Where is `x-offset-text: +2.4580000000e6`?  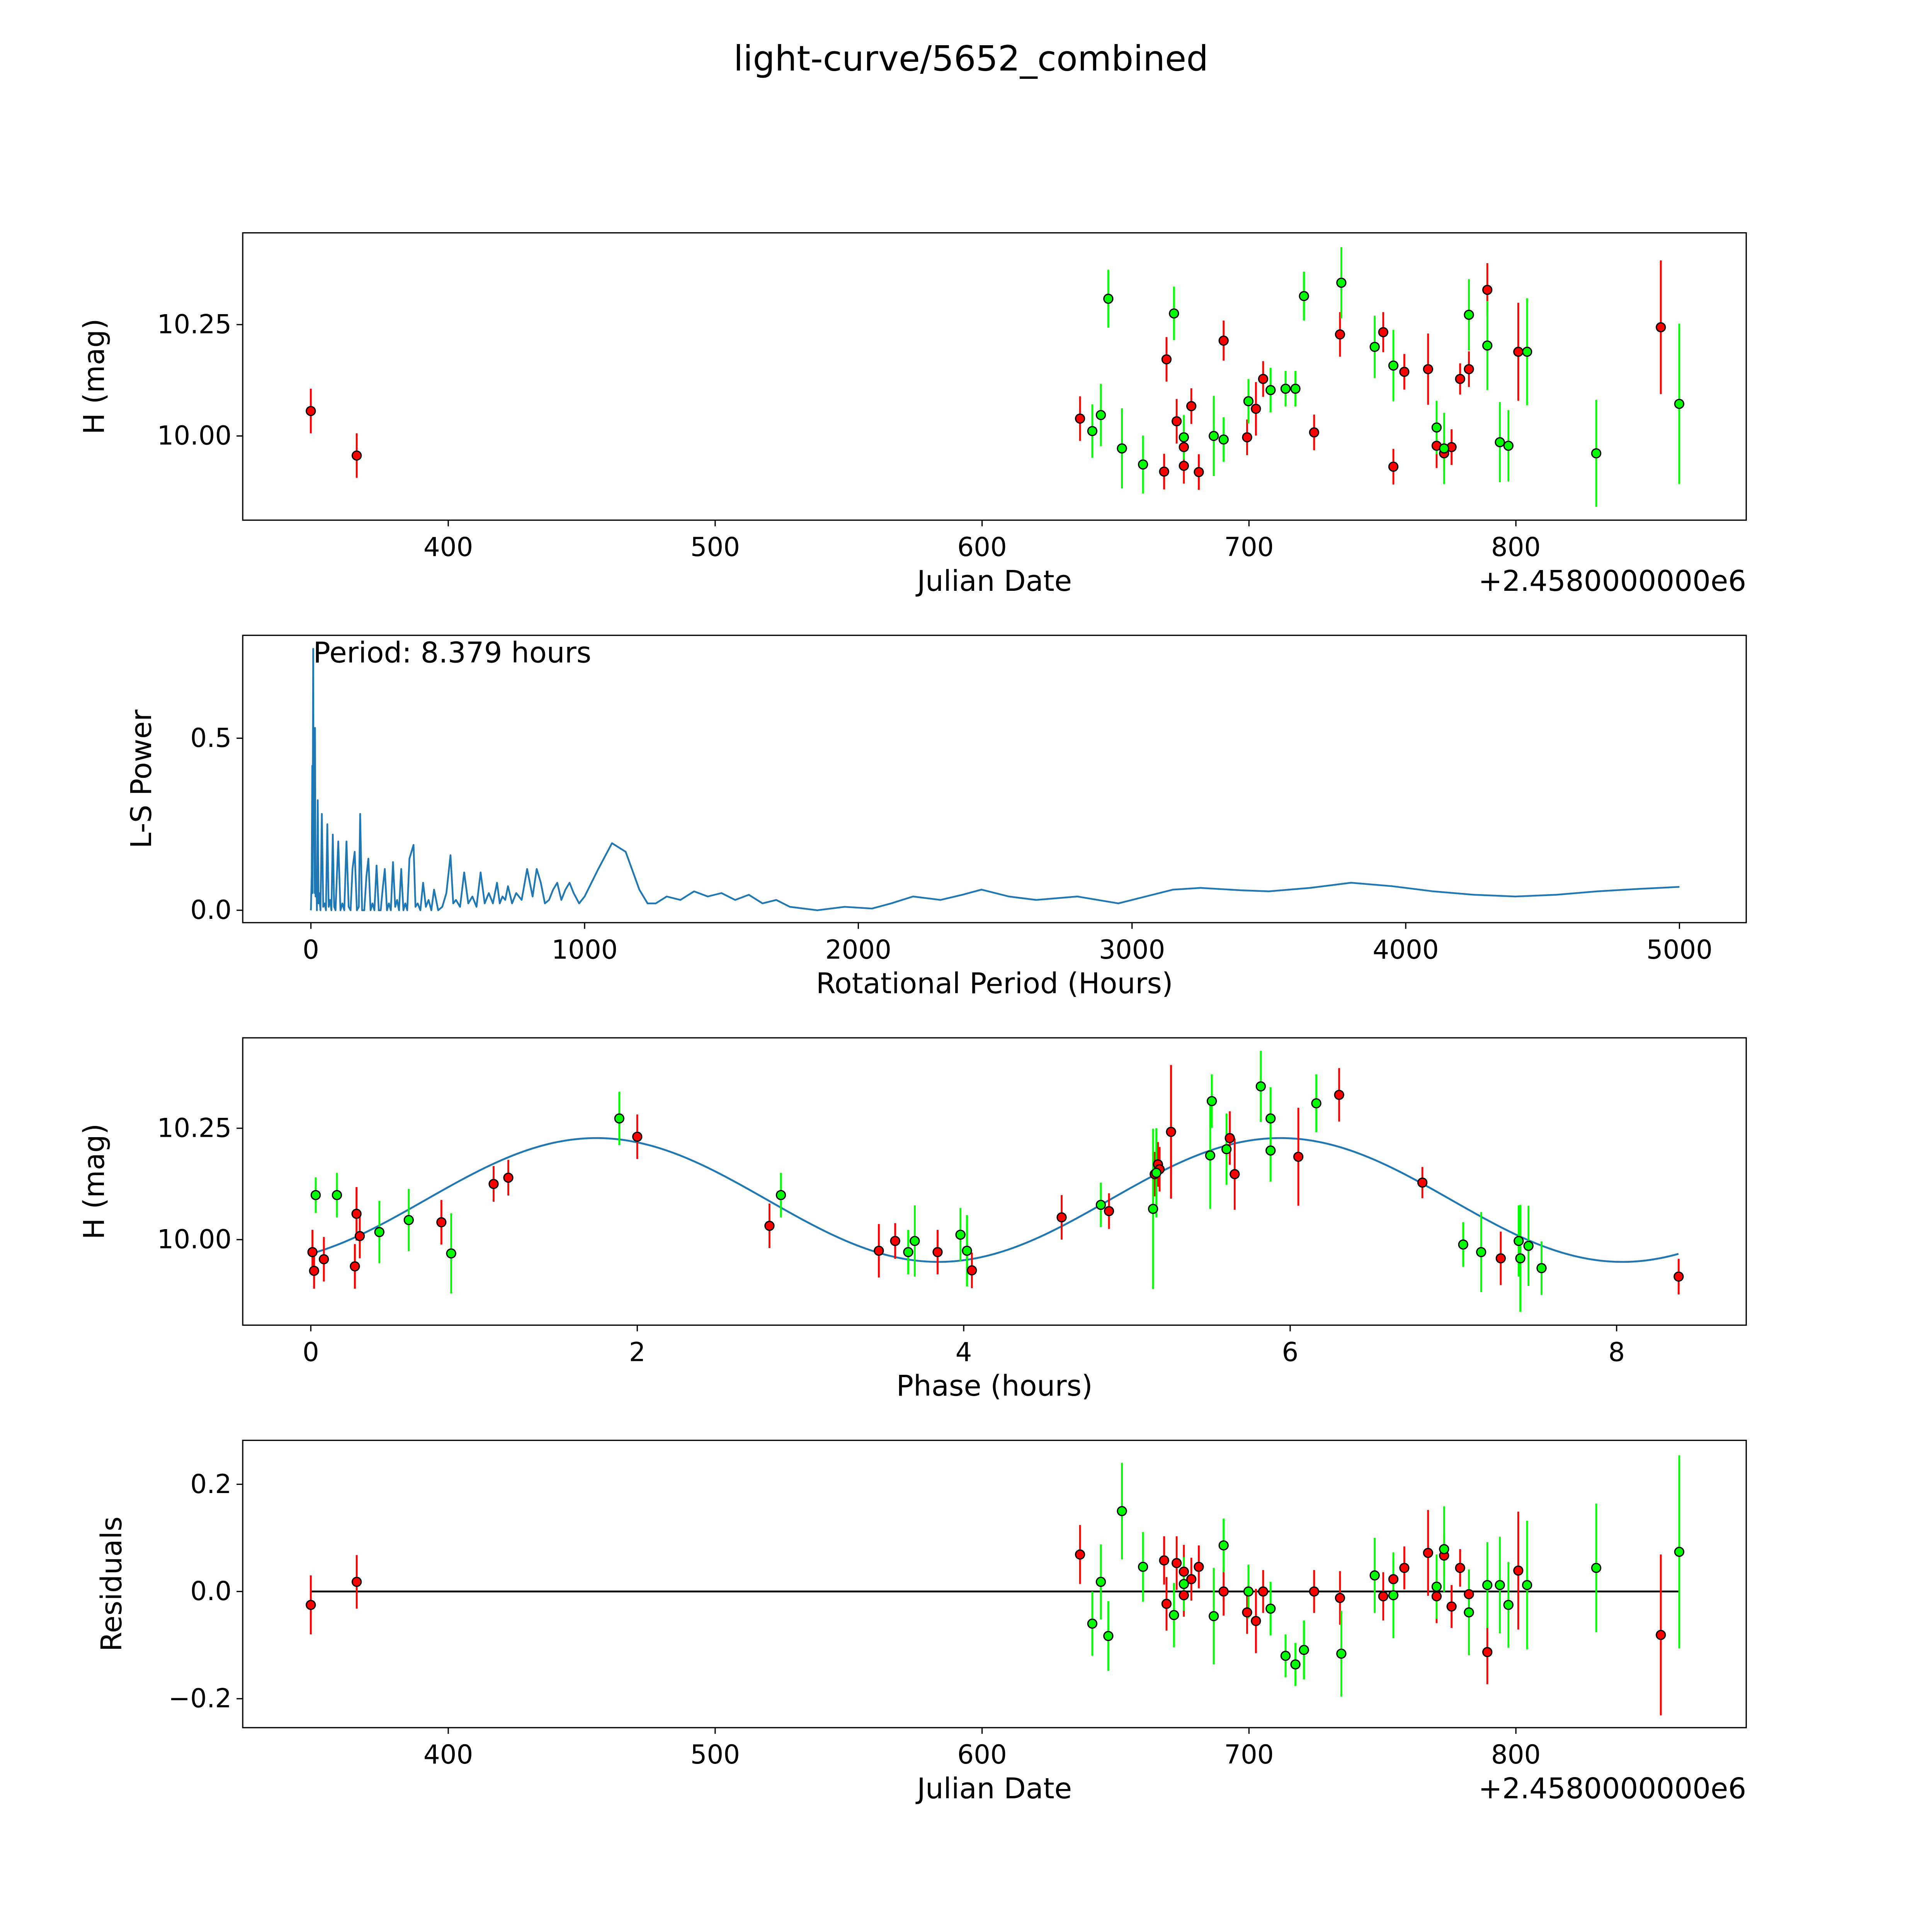 x-offset-text: +2.4580000000e6 is located at coordinates (1612, 1788).